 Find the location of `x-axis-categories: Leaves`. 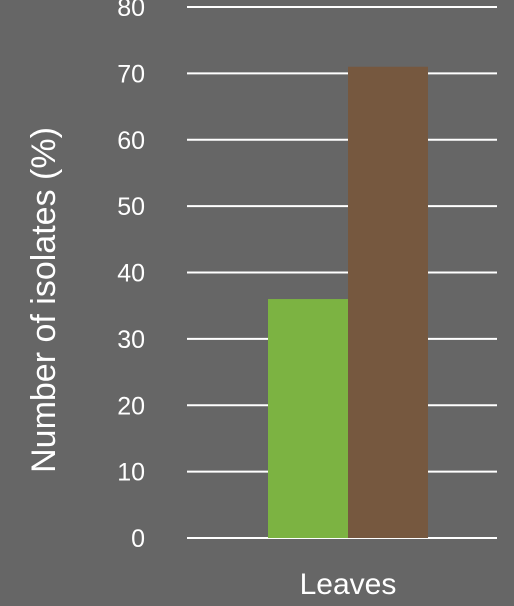

x-axis-categories: Leaves is located at coordinates (348, 584).